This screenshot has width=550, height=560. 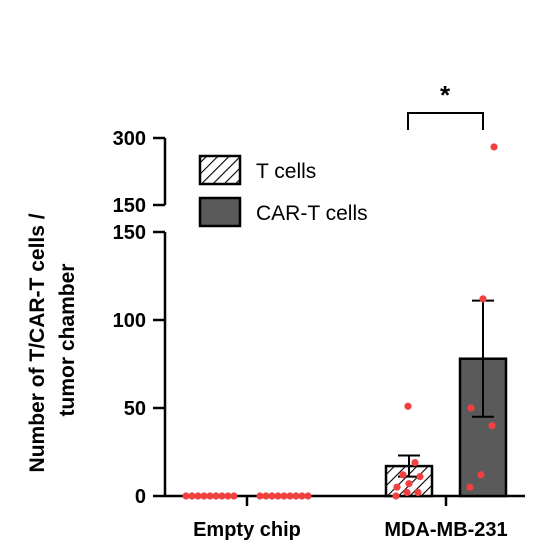 What do you see at coordinates (129, 206) in the screenshot?
I see `y-tick-label-upper-0: 150` at bounding box center [129, 206].